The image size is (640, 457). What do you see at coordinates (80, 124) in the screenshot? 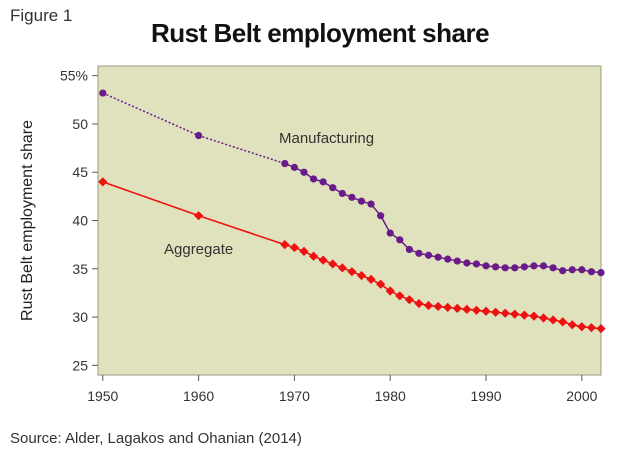
I see `y-tick-label: 50` at bounding box center [80, 124].